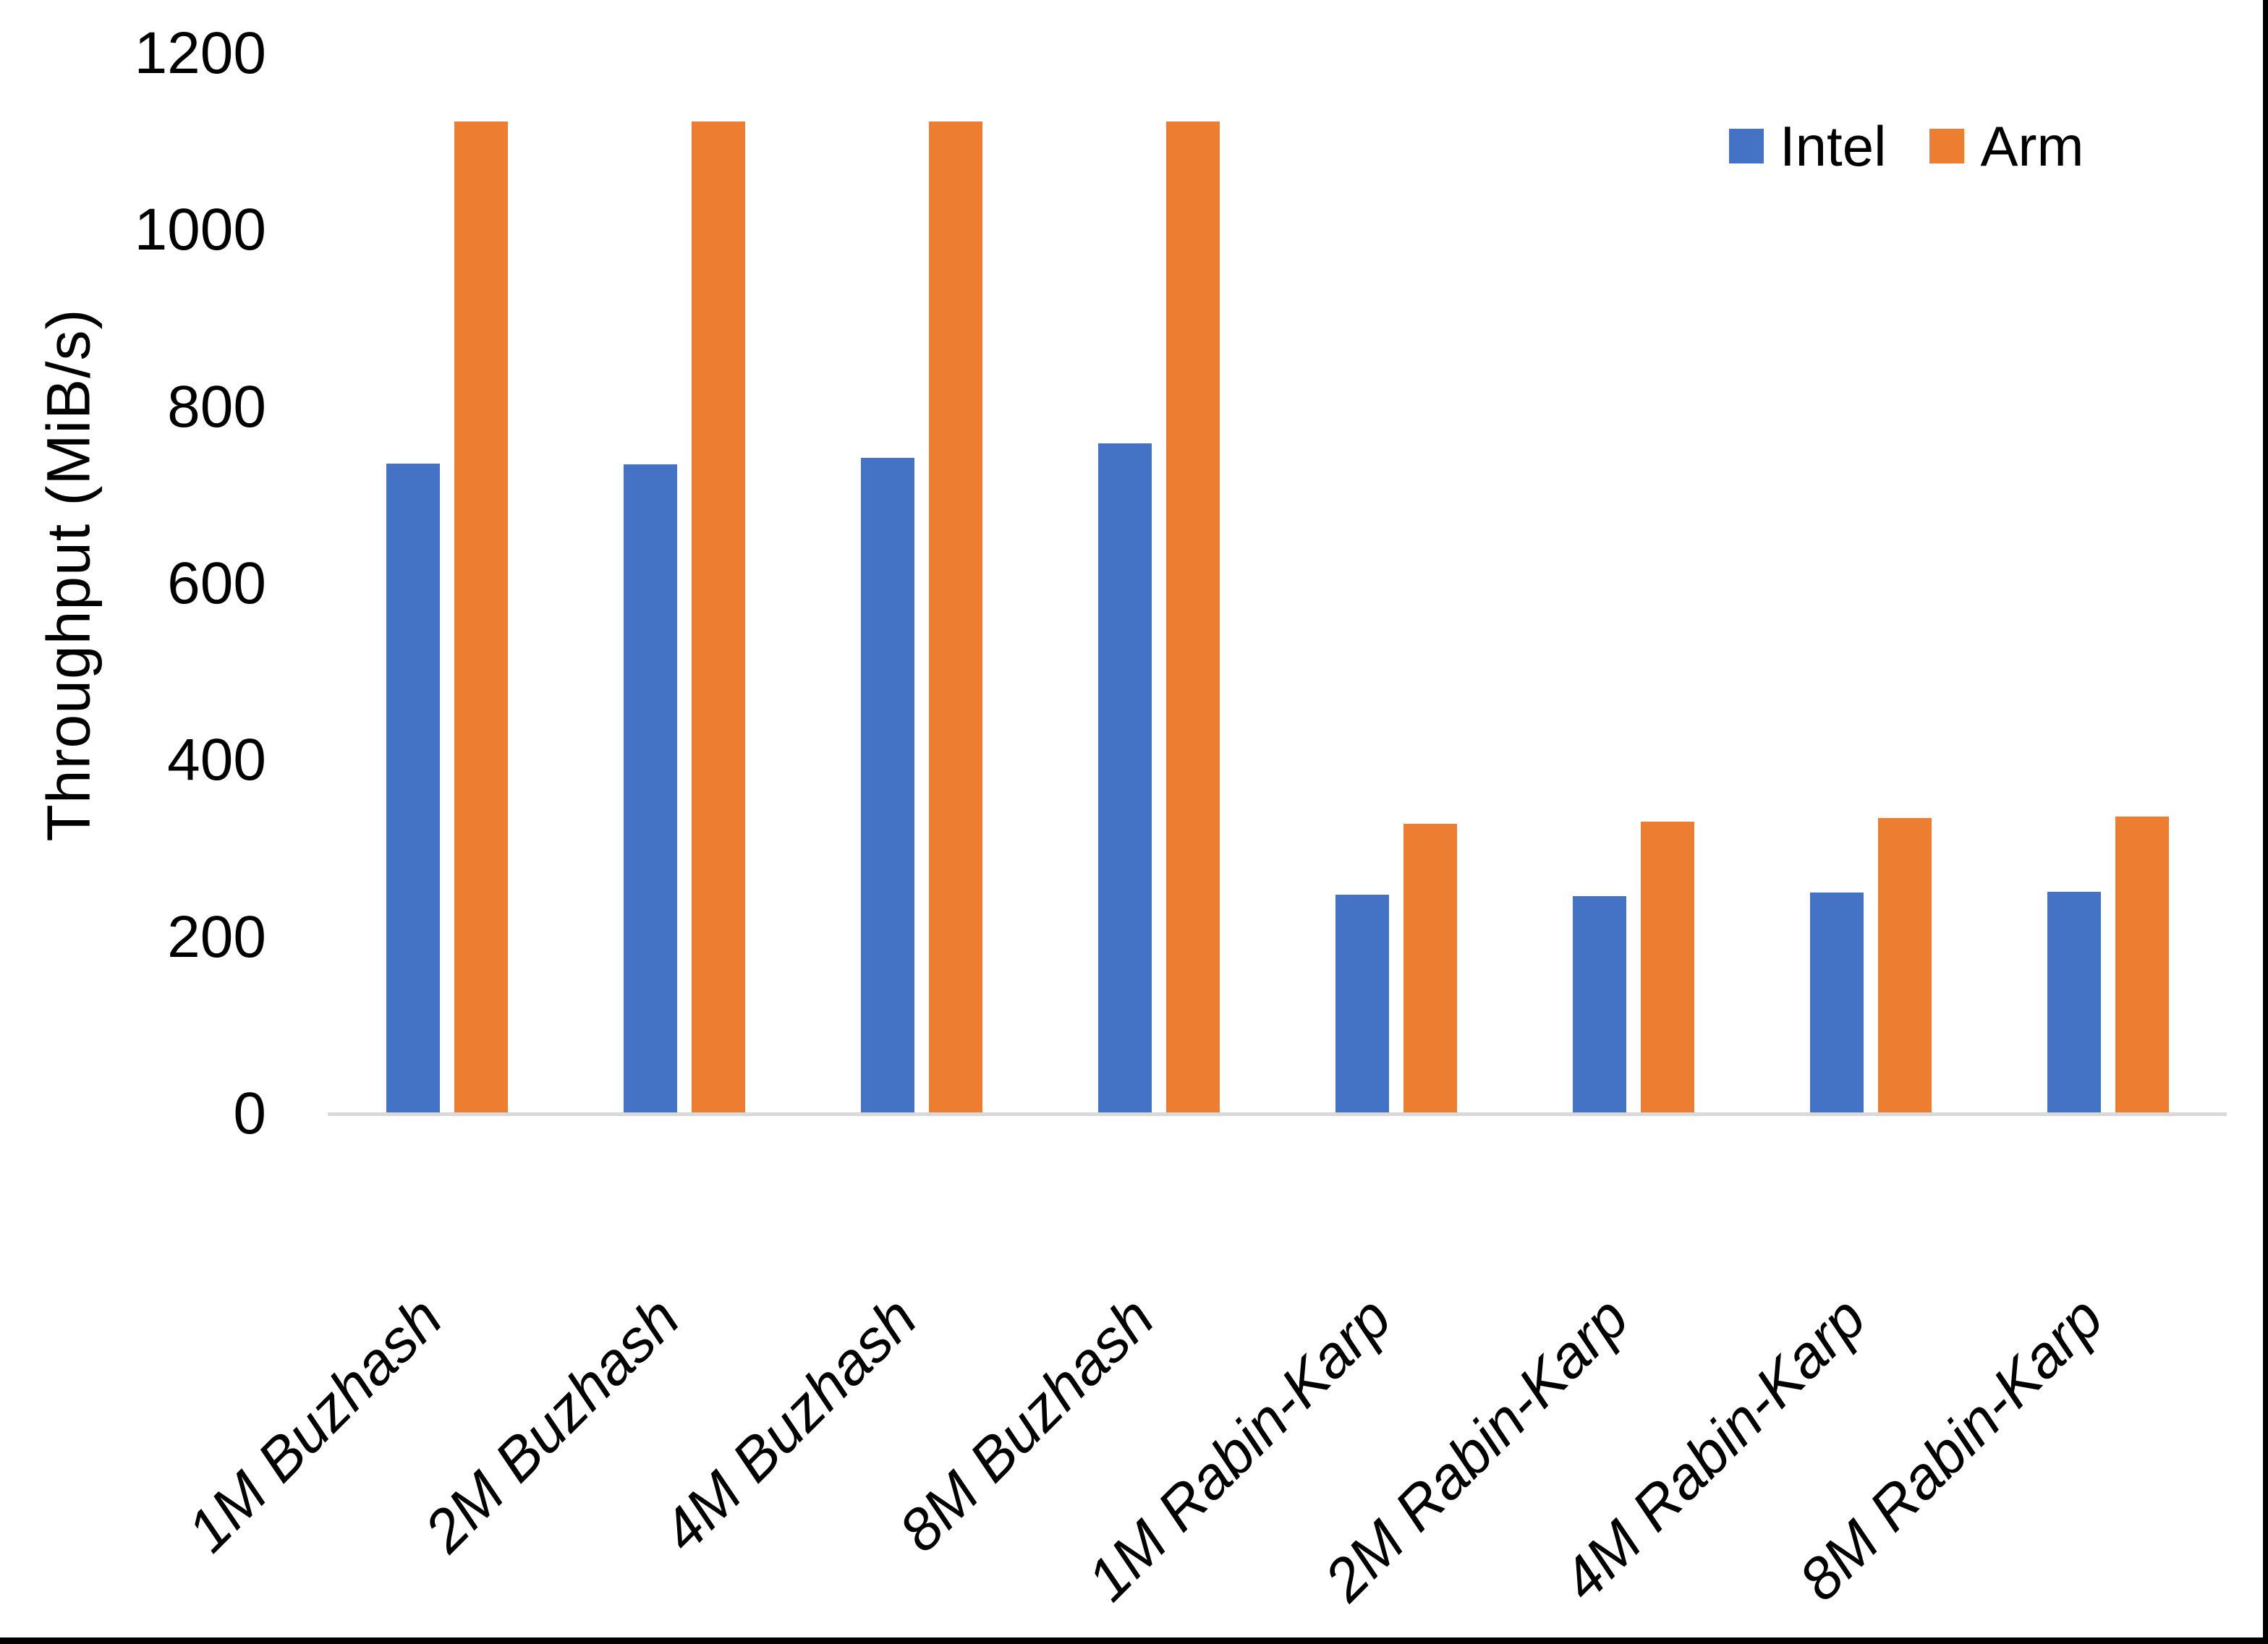 Image resolution: width=2268 pixels, height=1644 pixels. Describe the element at coordinates (887, 785) in the screenshot. I see `bar-intel-4m-buzhash` at that location.